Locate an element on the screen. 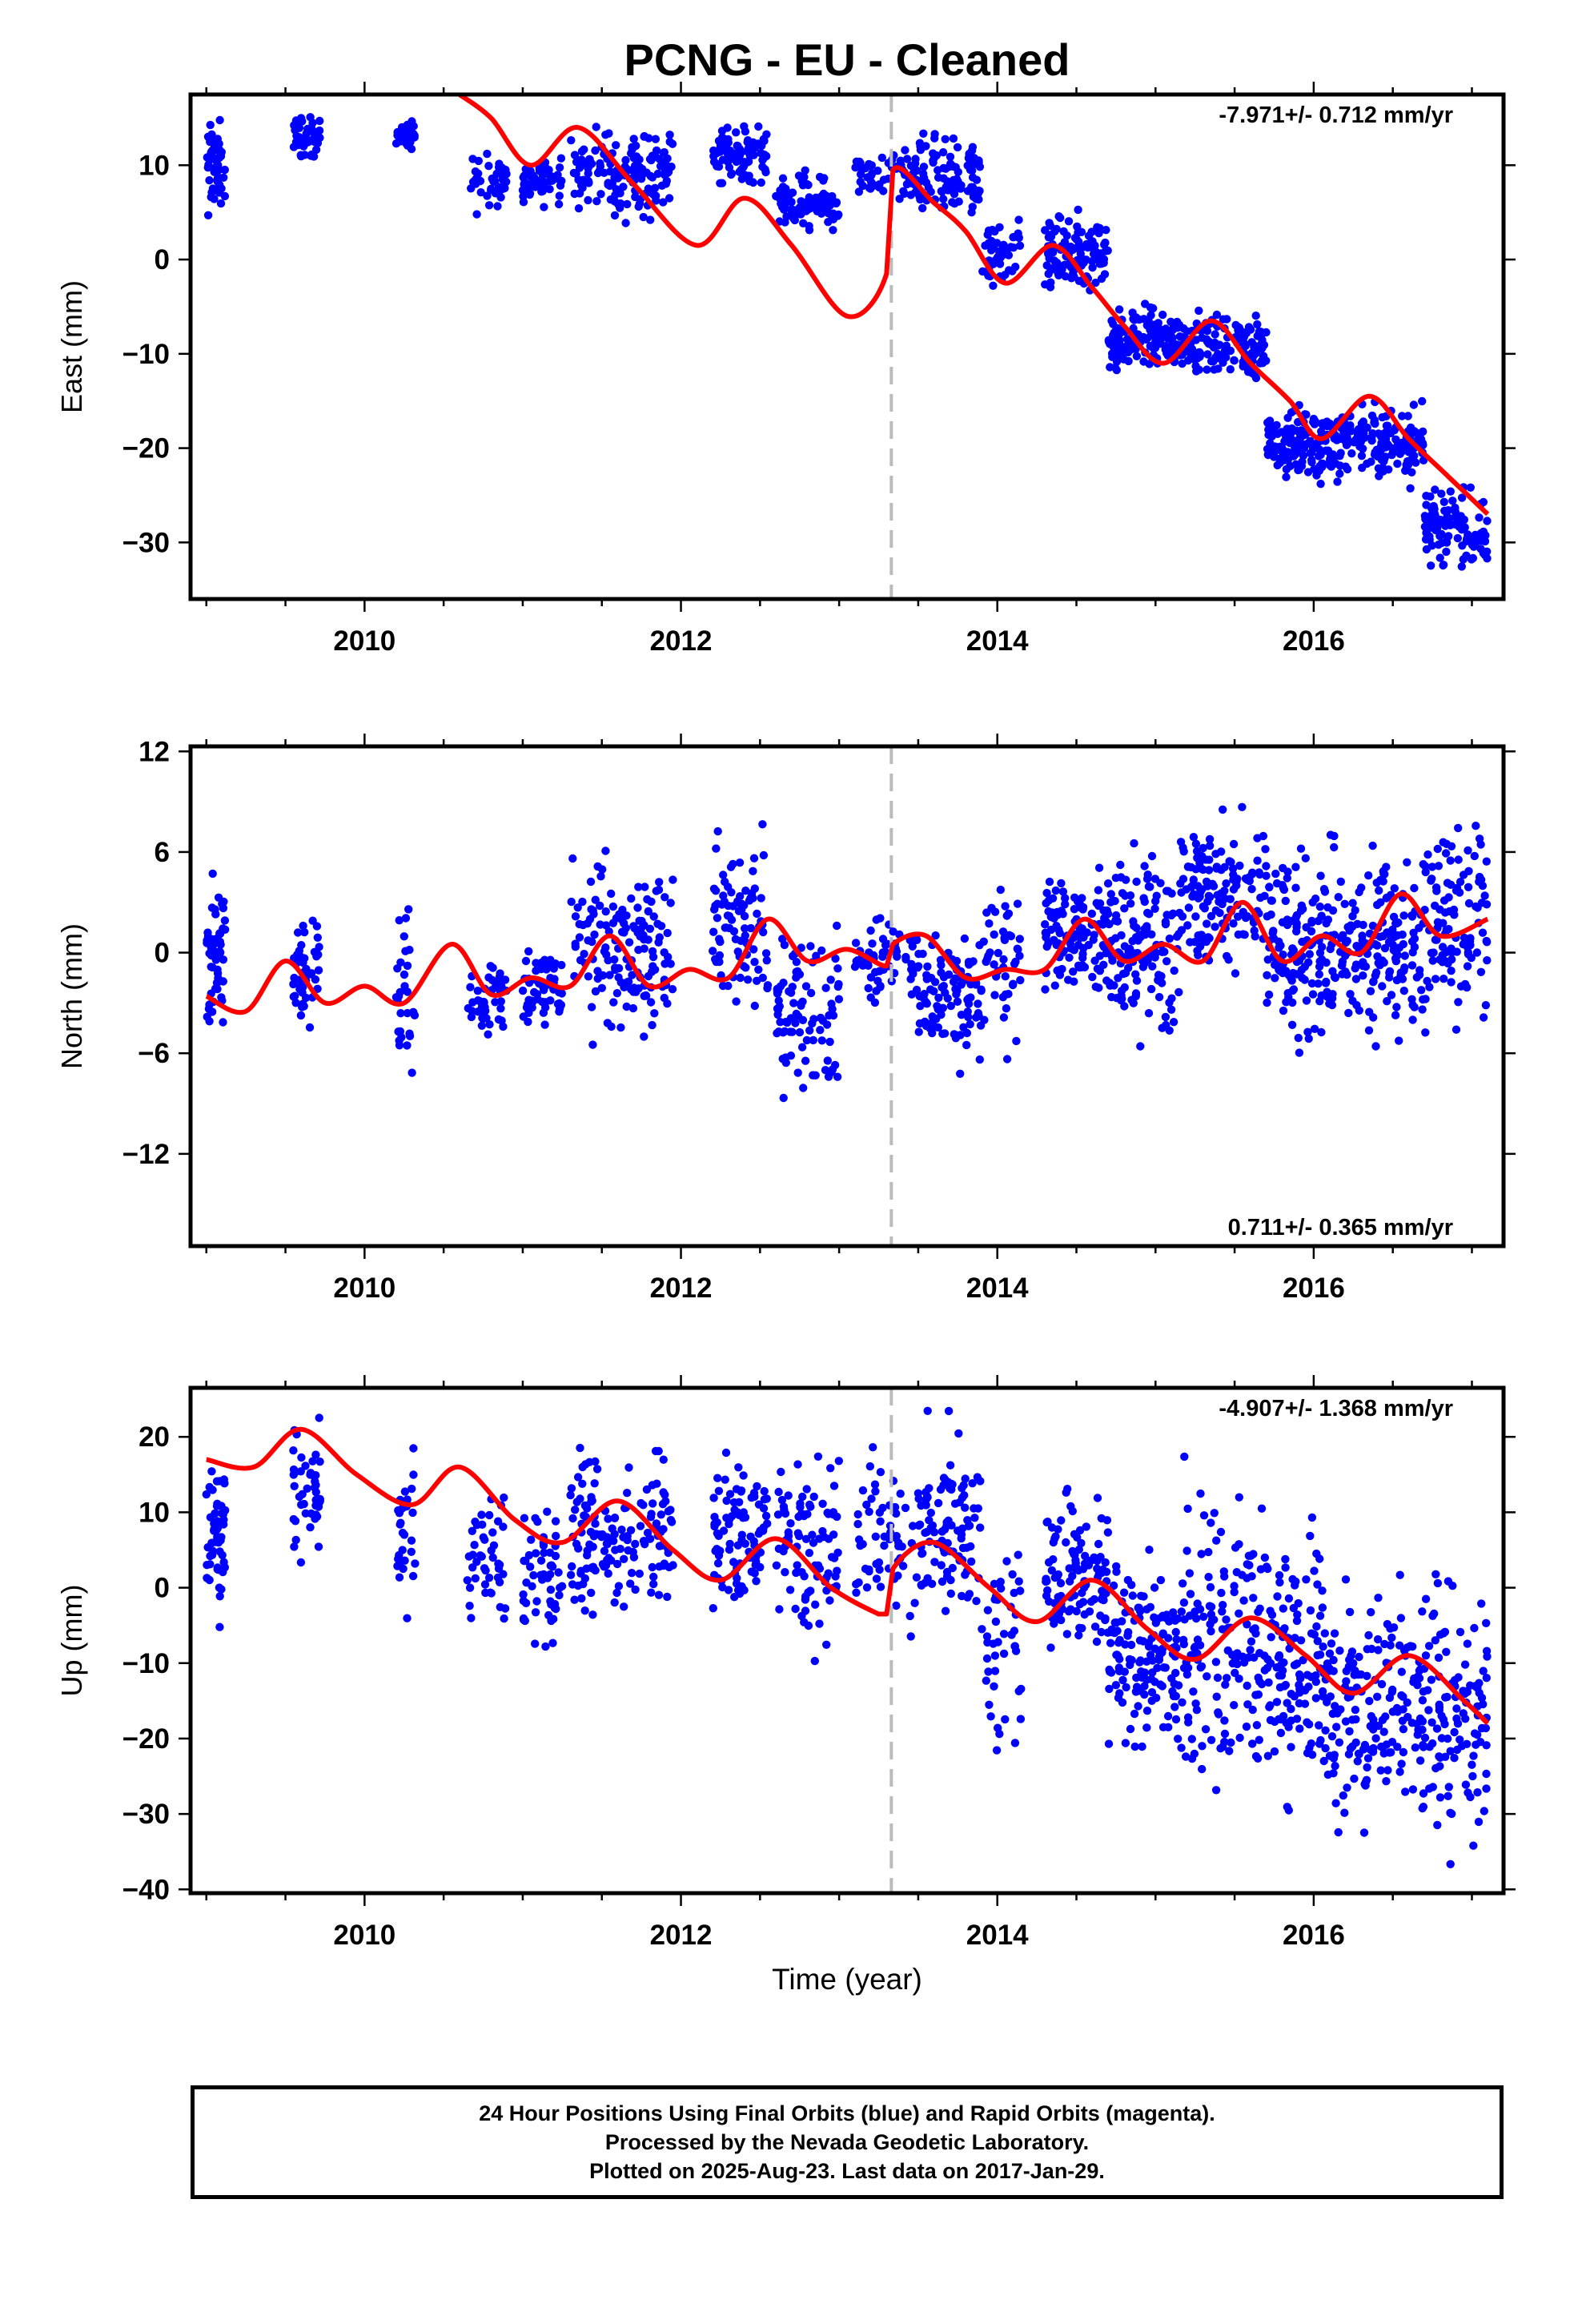 This screenshot has height=2324, width=1582. north-y-tick-label: 0 is located at coordinates (162, 953).